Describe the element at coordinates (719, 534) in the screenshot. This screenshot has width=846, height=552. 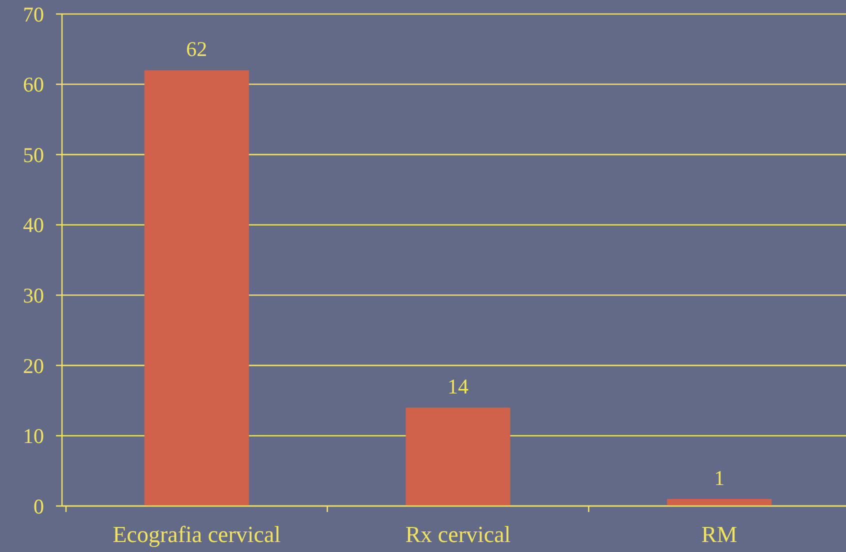
I see `x-tick-label: RM` at that location.